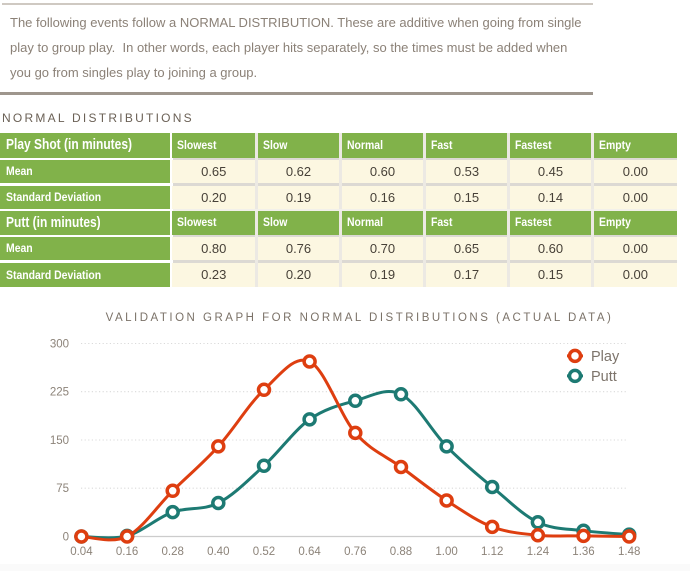  I want to click on svg-text: 1.36, so click(583, 552).